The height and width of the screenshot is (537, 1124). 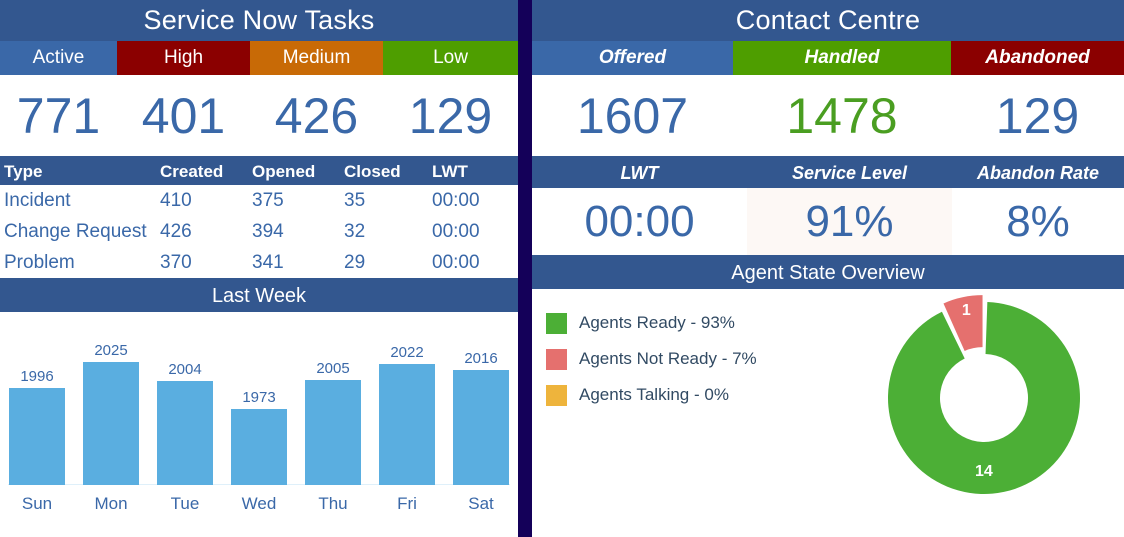 What do you see at coordinates (176, 231) in the screenshot?
I see `cell-created: 426` at bounding box center [176, 231].